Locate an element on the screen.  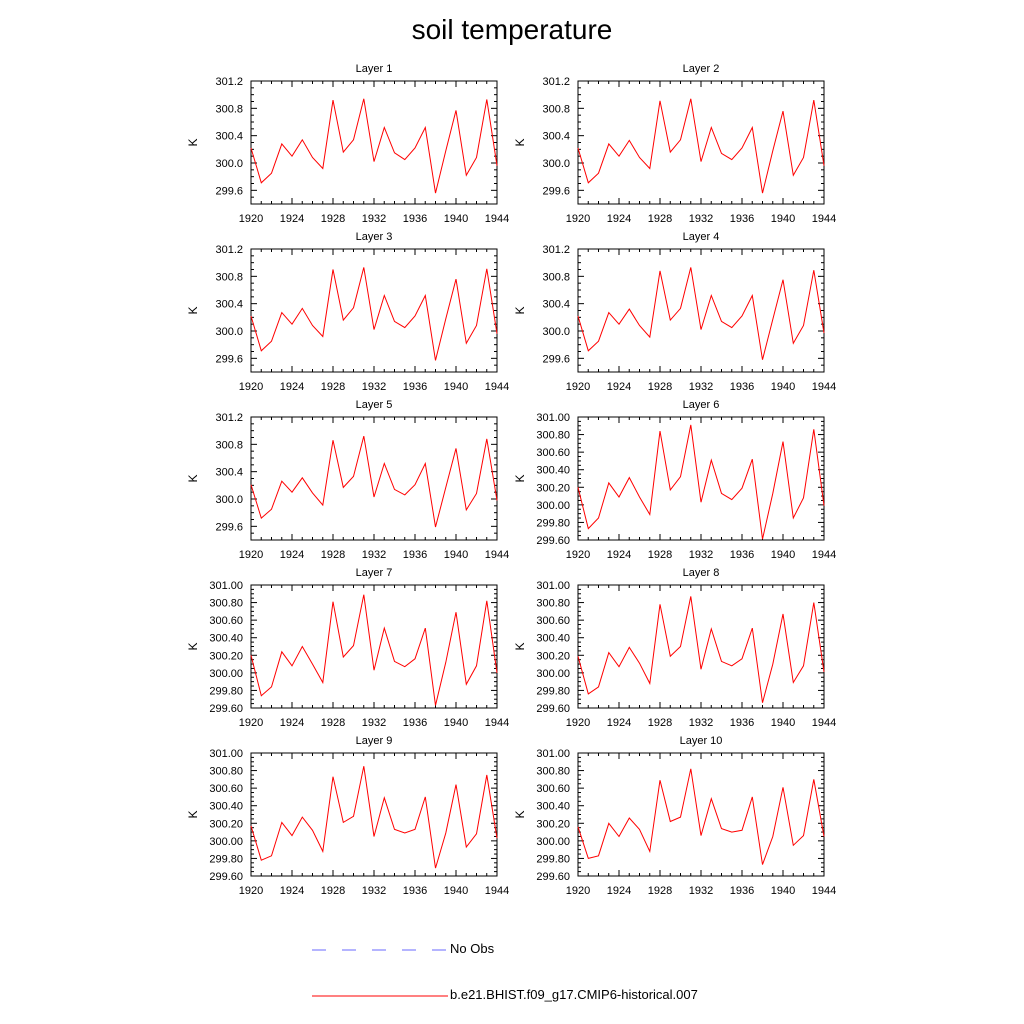
legend-item-model: b.e21.BHIST.f09_g17.CMIP6-historical.007 is located at coordinates (522, 996).